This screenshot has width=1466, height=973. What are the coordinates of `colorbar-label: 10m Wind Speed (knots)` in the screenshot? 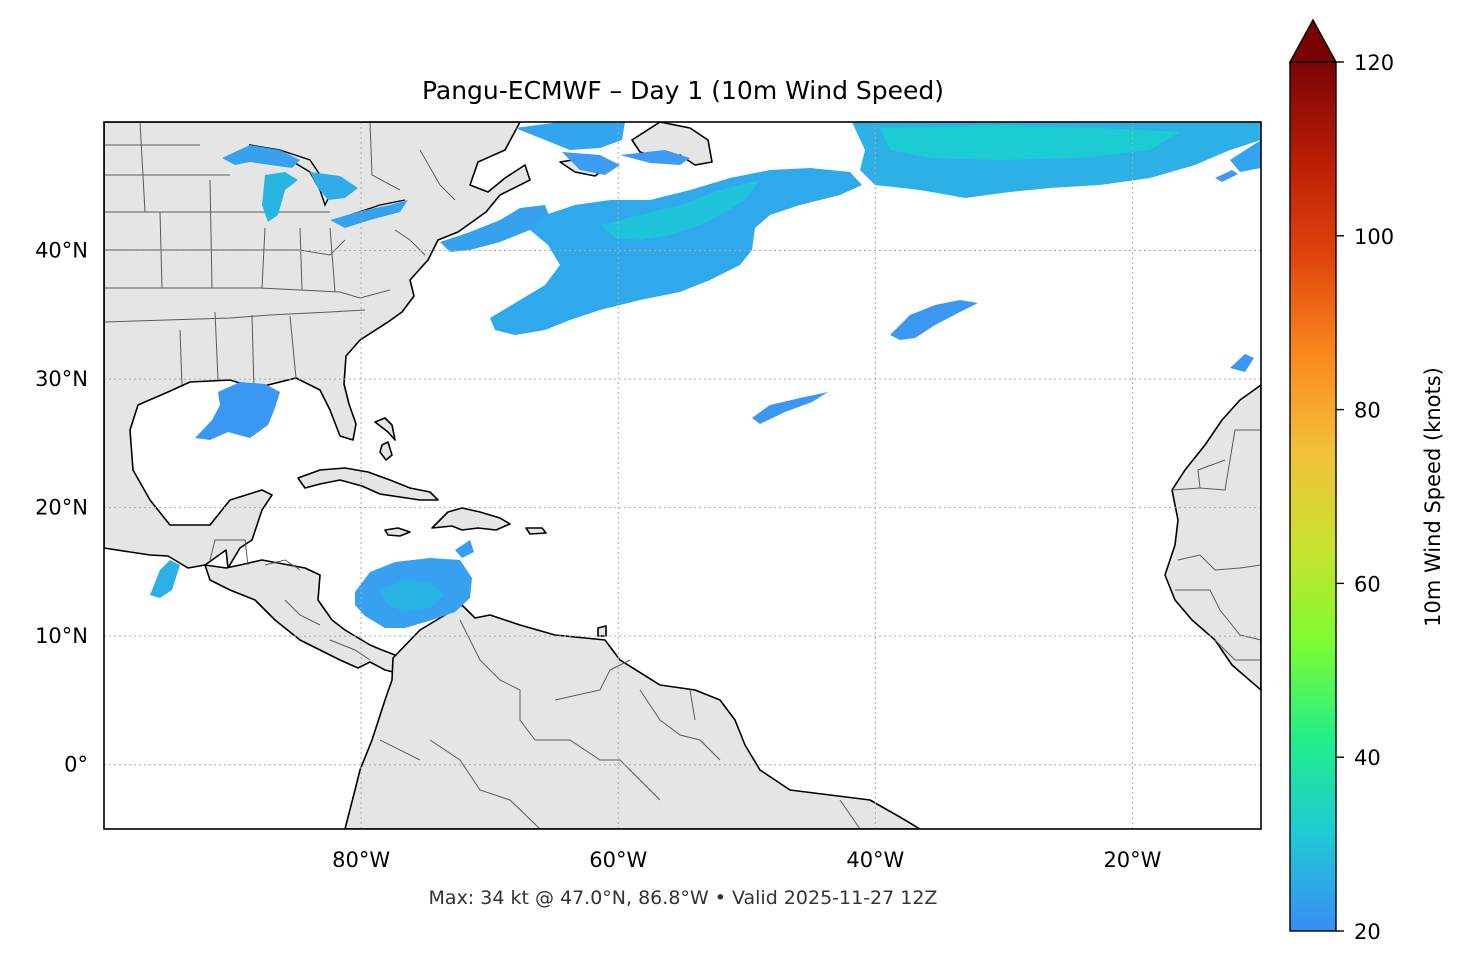 It's located at (1433, 497).